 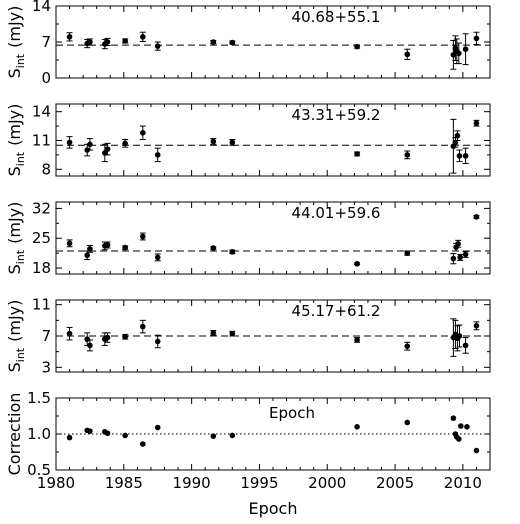 What do you see at coordinates (39, 398) in the screenshot?
I see `y-tick-label: 1.5` at bounding box center [39, 398].